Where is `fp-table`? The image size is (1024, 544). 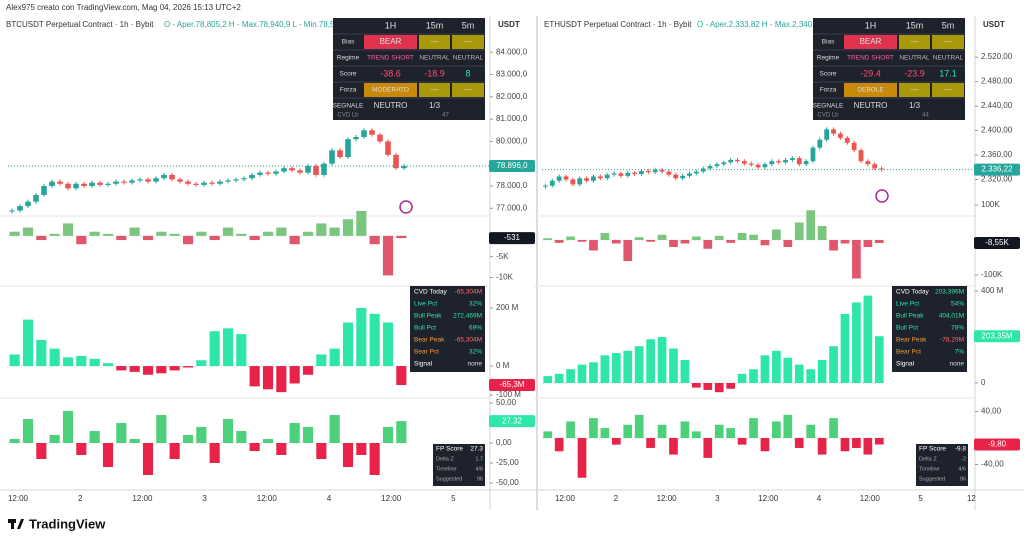 fp-table is located at coordinates (459, 465).